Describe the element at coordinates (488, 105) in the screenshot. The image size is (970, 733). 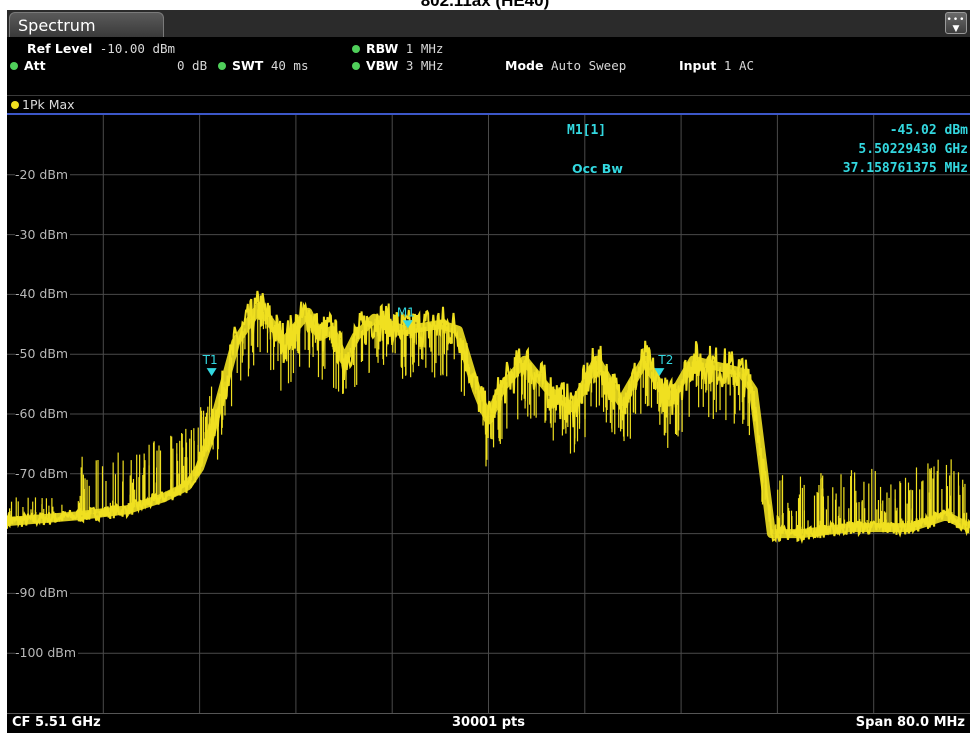
I see `trace-header: 1Pk Max` at that location.